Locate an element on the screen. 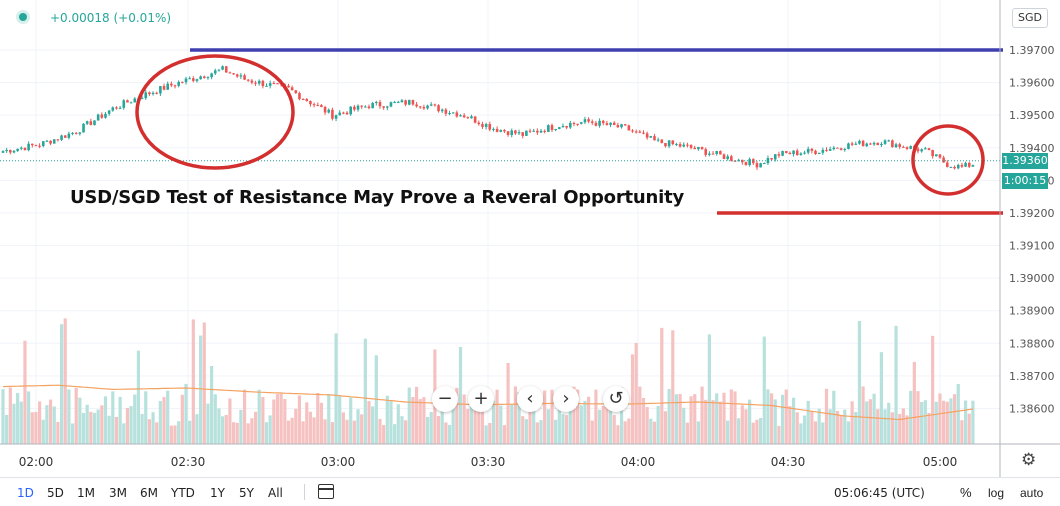 The image size is (1060, 506). utc-clock: 05:06:45 (UTC) is located at coordinates (879, 493).